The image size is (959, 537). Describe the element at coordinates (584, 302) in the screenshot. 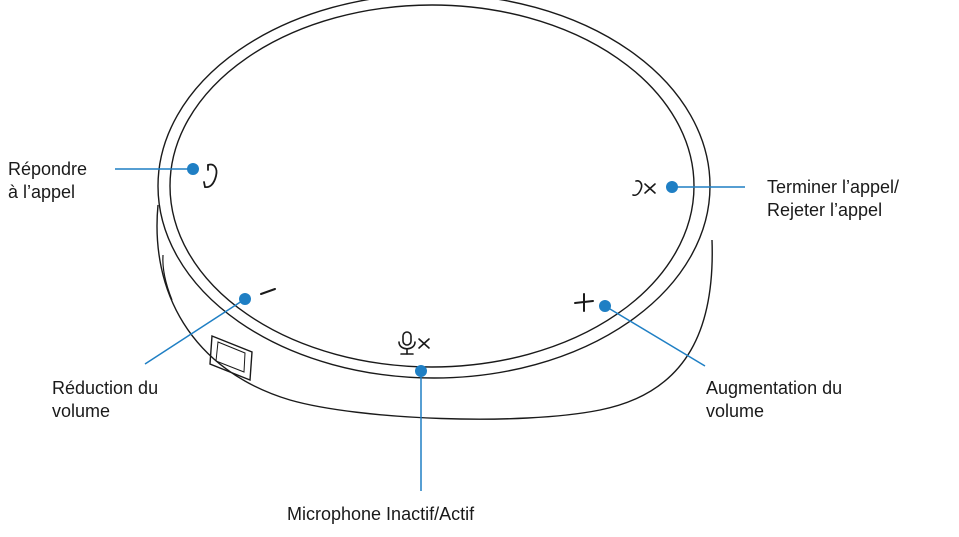

I see `plus-icon` at that location.